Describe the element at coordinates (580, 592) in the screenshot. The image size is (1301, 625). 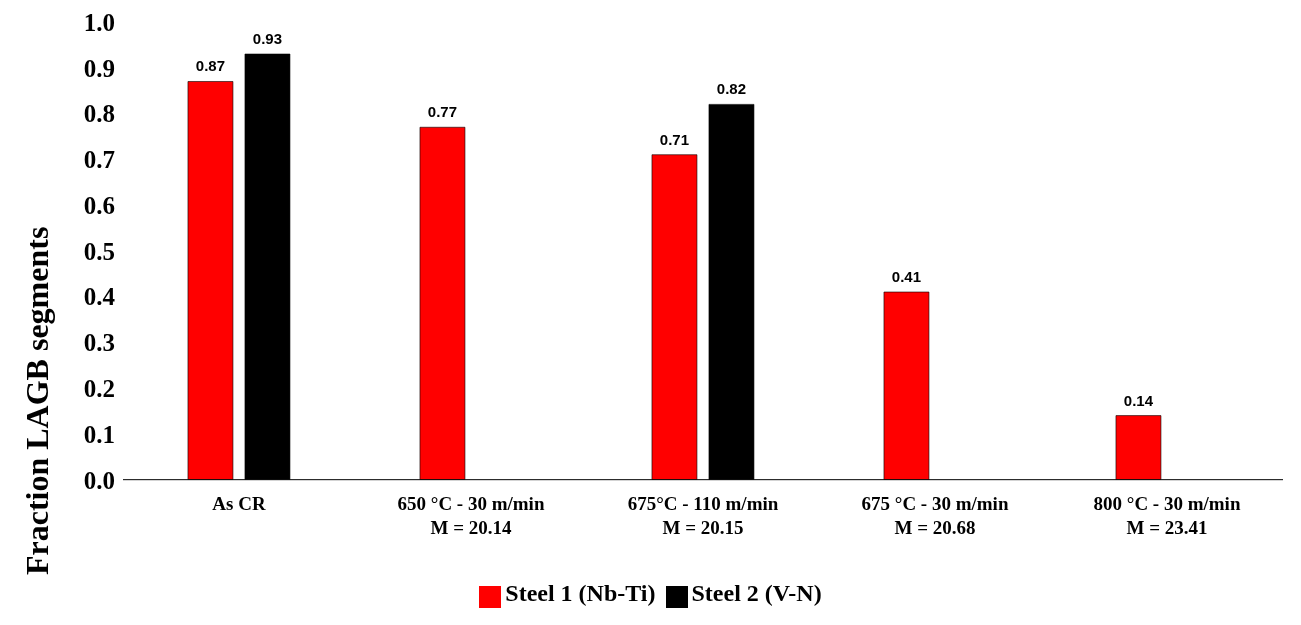
I see `legend-label: Steel 1 (Nb-Ti)` at that location.